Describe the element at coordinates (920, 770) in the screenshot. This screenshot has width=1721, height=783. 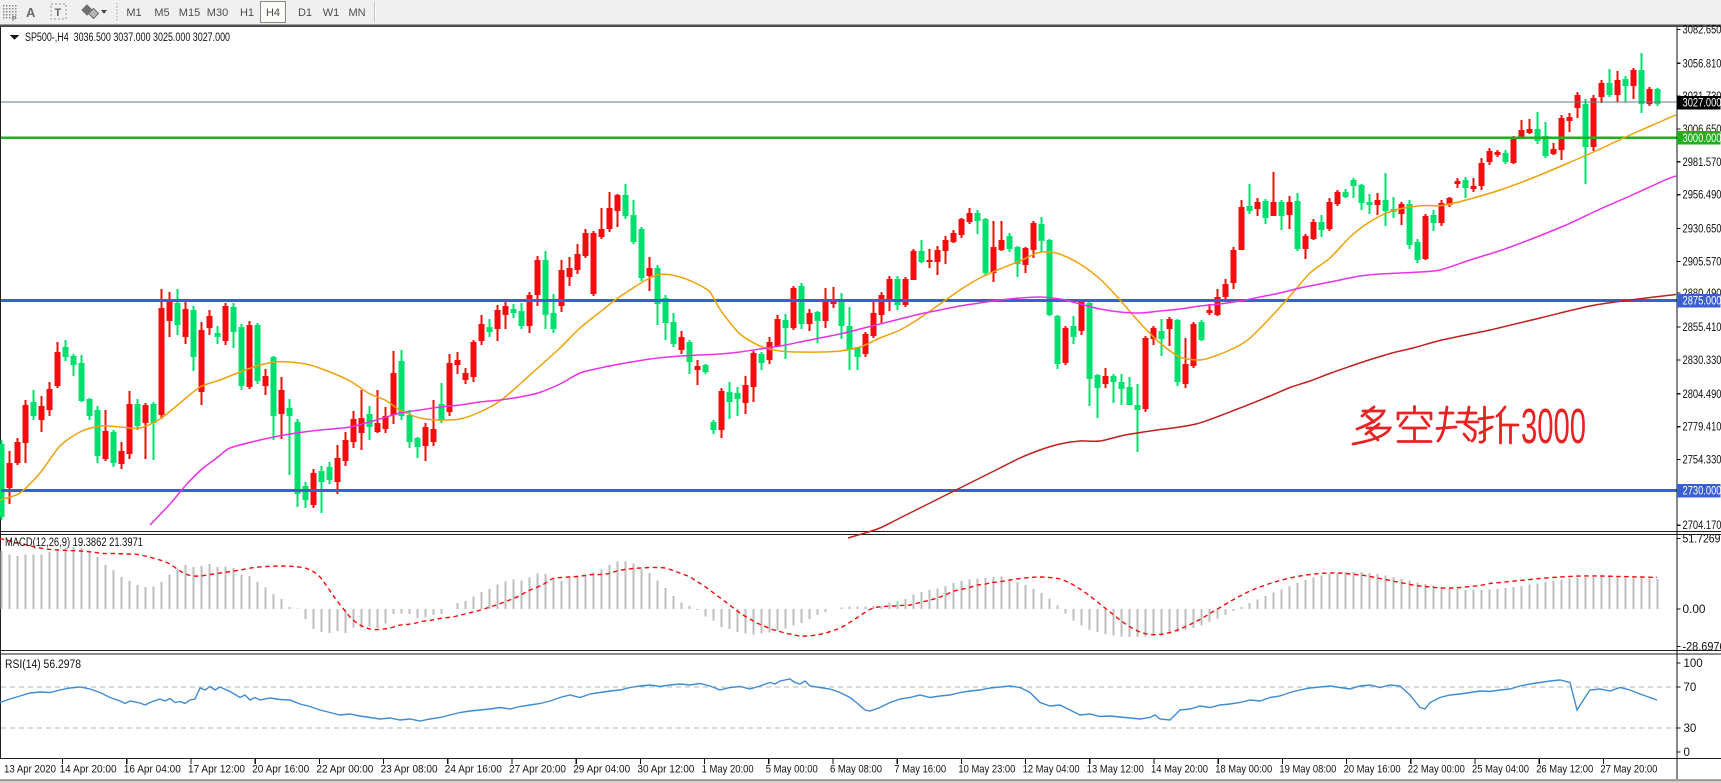
I see `svg-text: 7 May 16:00` at that location.